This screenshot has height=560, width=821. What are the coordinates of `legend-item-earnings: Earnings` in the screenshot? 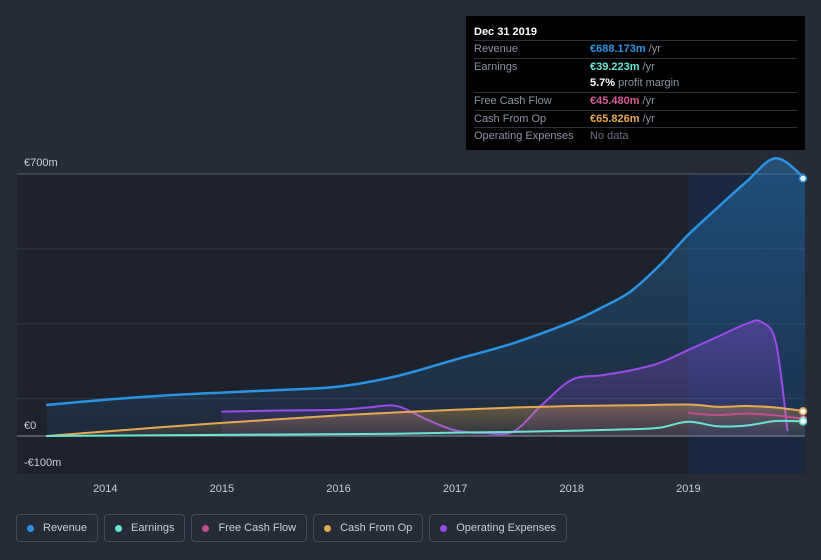 It's located at (145, 528).